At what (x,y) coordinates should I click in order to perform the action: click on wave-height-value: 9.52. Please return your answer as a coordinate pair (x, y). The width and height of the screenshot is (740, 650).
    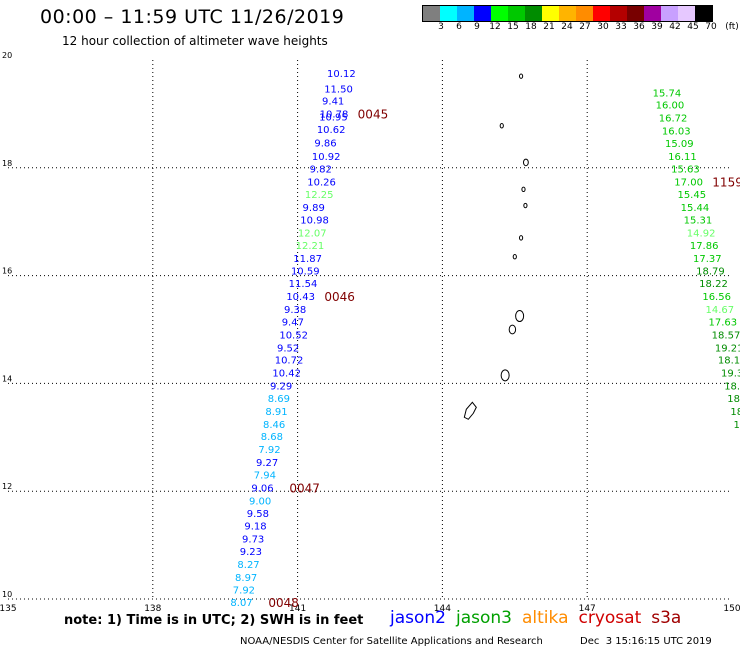
    Looking at the image, I should click on (288, 348).